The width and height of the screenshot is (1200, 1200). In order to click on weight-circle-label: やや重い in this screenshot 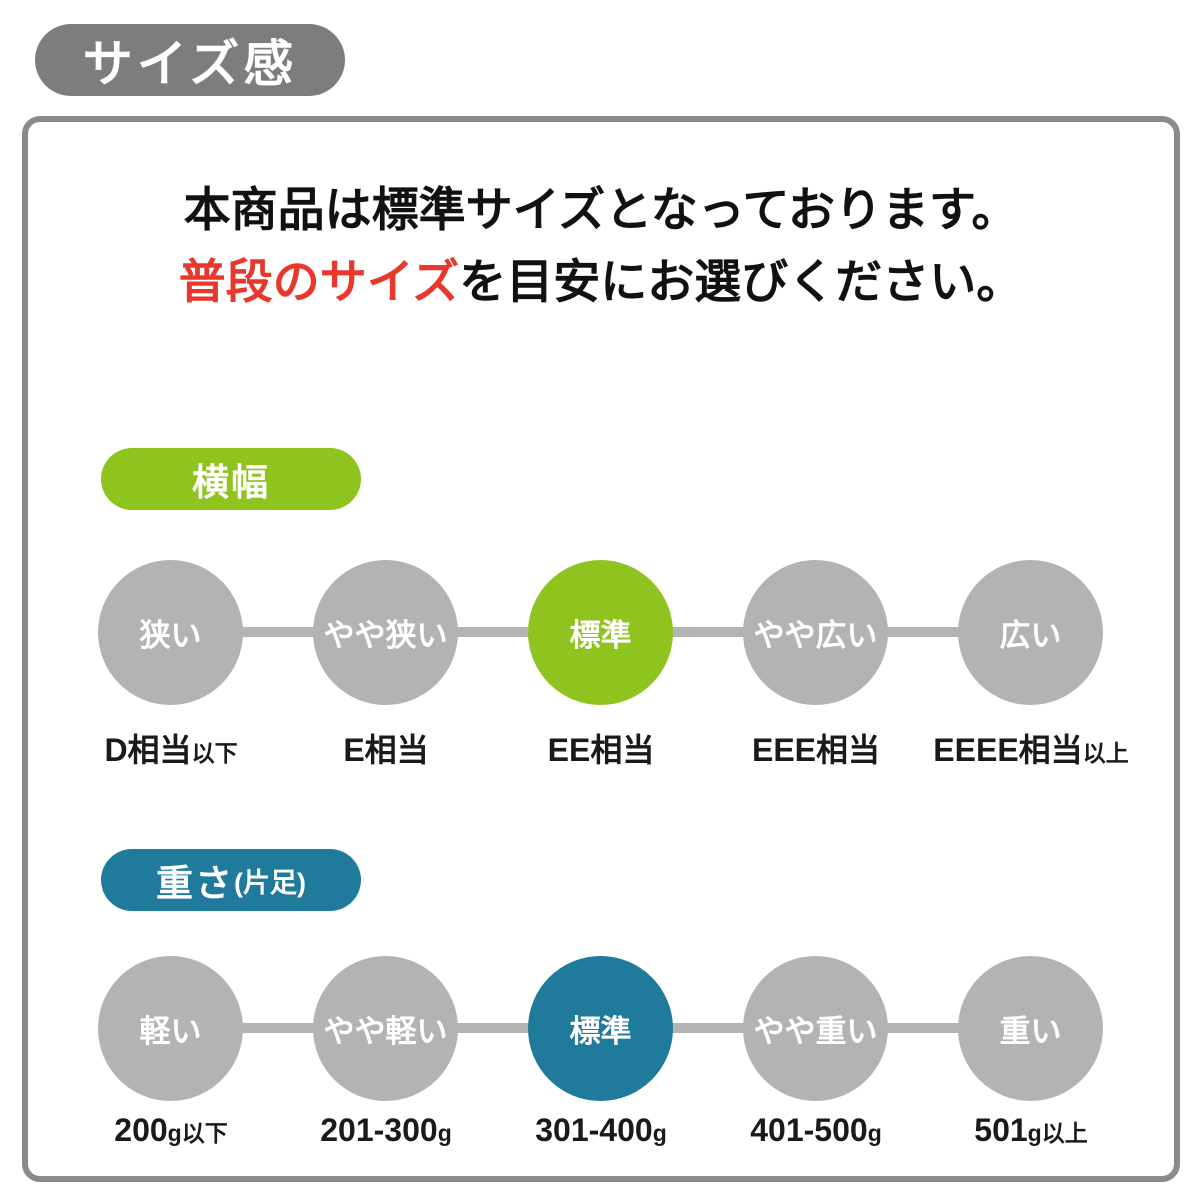, I will do `click(815, 1031)`.